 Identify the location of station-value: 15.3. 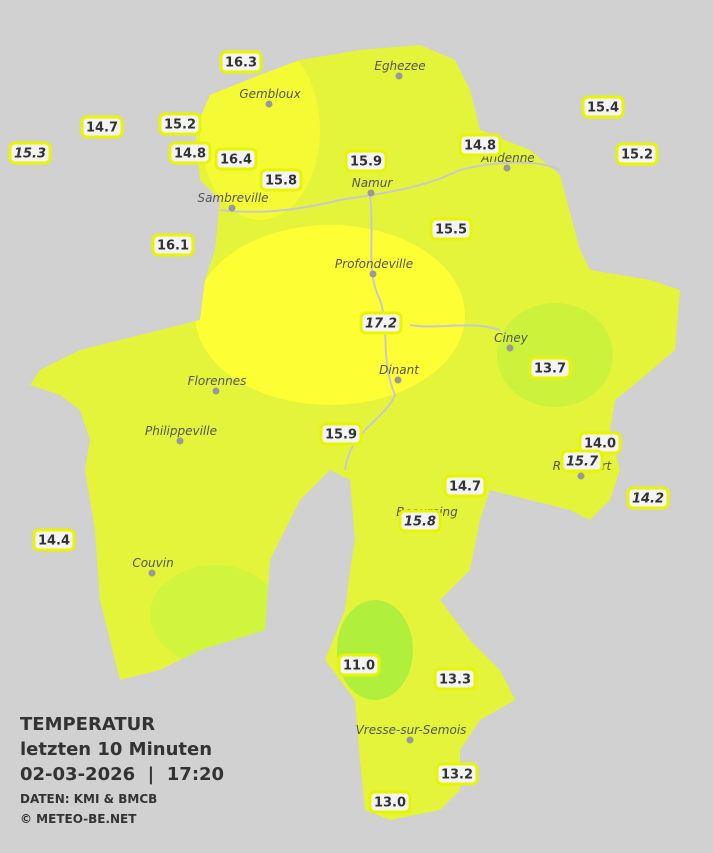
(30, 154).